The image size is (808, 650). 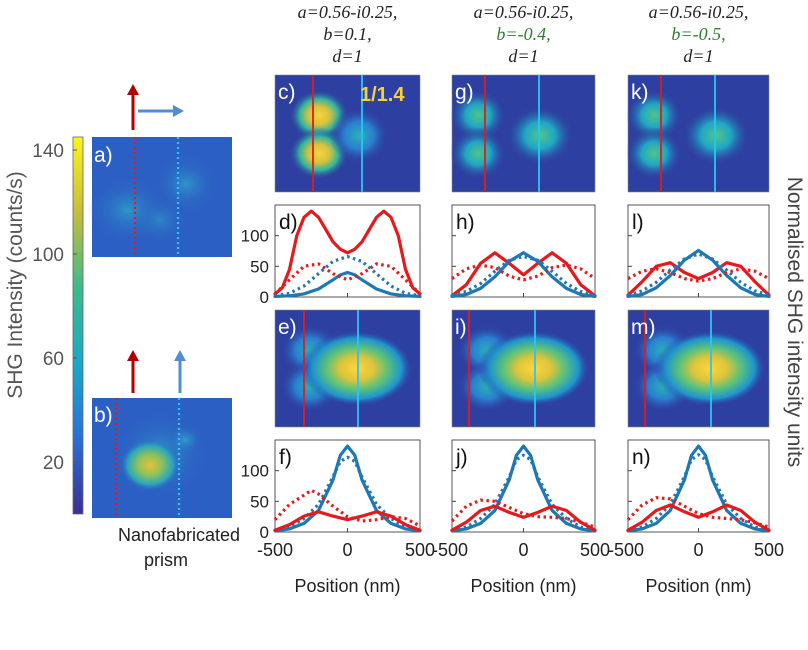 I want to click on sim-image: c), so click(x=347, y=133).